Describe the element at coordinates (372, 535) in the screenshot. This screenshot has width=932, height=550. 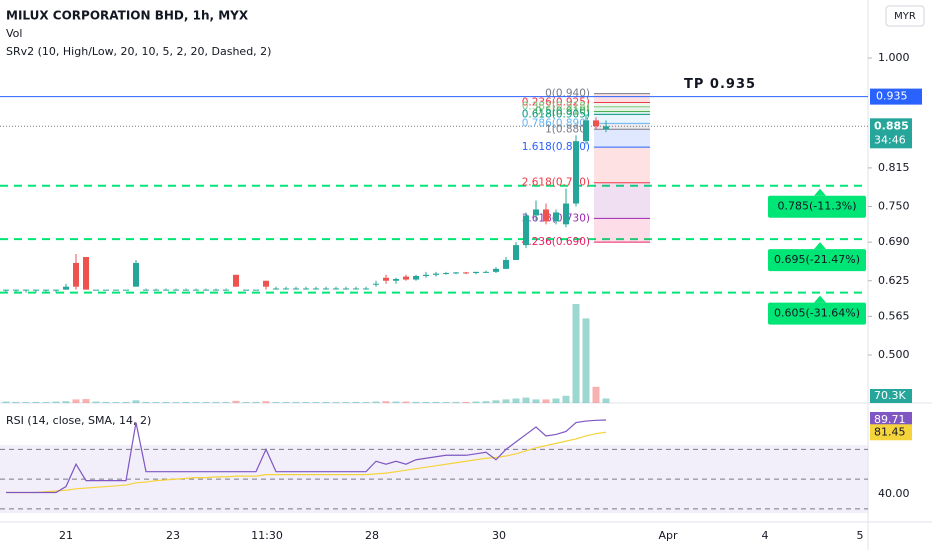
I see `time-label: 28` at that location.